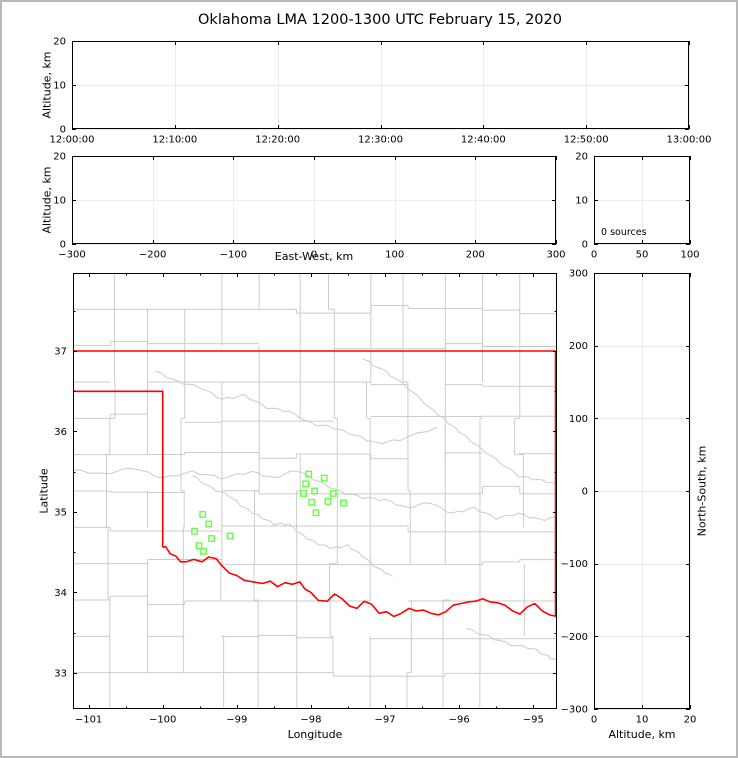 The width and height of the screenshot is (738, 758). Describe the element at coordinates (47, 85) in the screenshot. I see `time-panel-ylabel: Altitude, km` at that location.